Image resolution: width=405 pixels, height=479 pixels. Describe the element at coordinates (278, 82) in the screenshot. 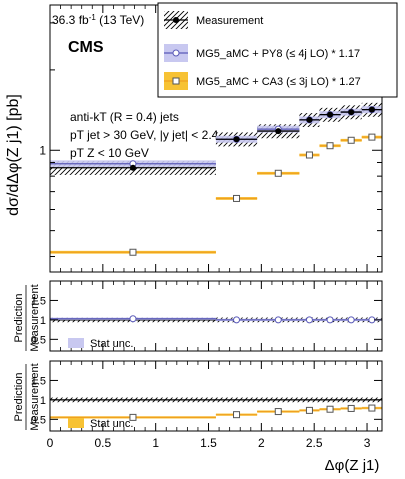

I see `legend-label-ca3: MG5_aMC + CA3 (≤ 3j LO) * 1.27` at that location.